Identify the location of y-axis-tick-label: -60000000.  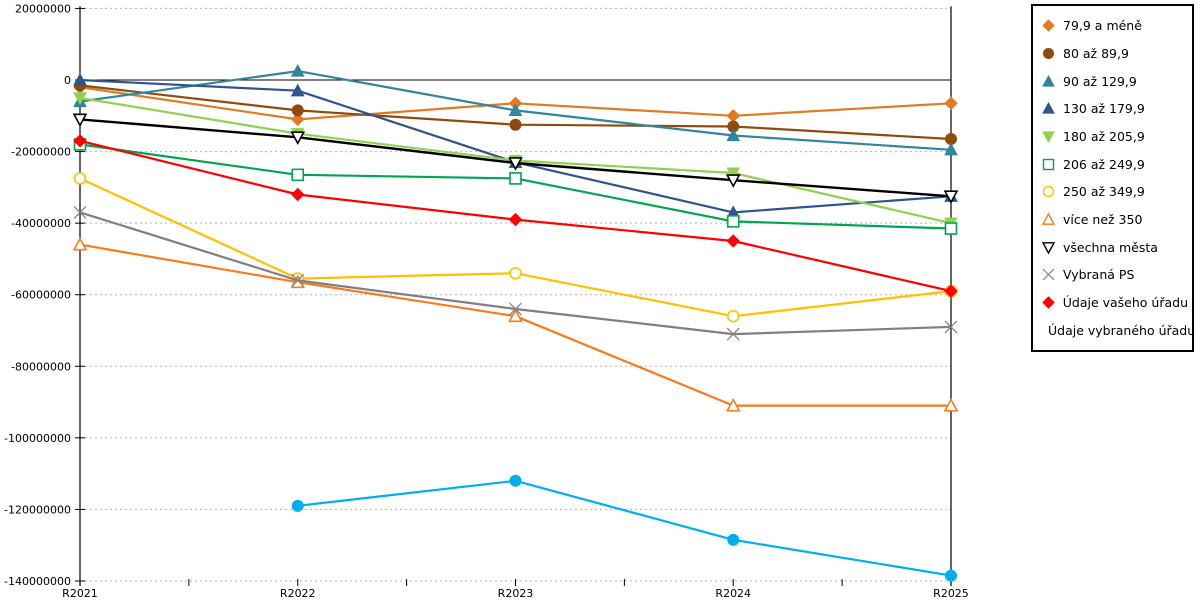
(41, 295).